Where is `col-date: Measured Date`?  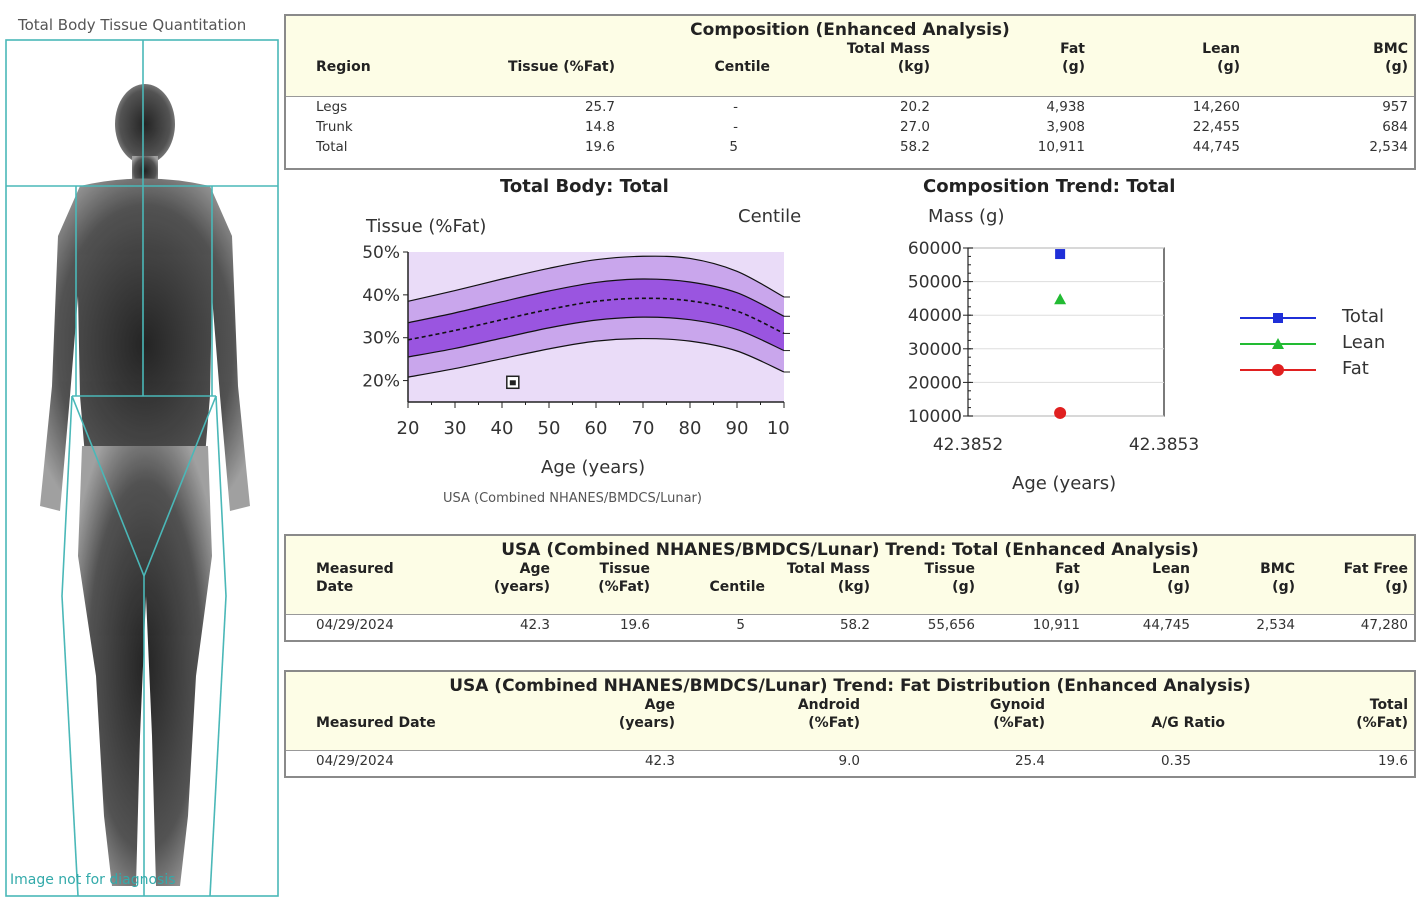
col-date: Measured Date is located at coordinates (376, 723).